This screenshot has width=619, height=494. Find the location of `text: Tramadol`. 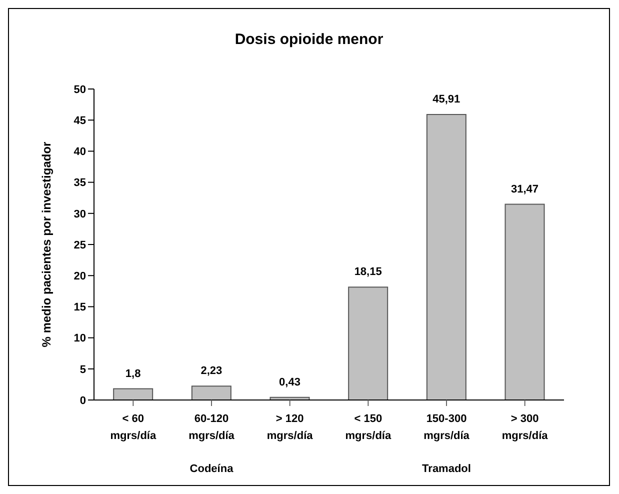

text: Tramadol is located at coordinates (446, 469).